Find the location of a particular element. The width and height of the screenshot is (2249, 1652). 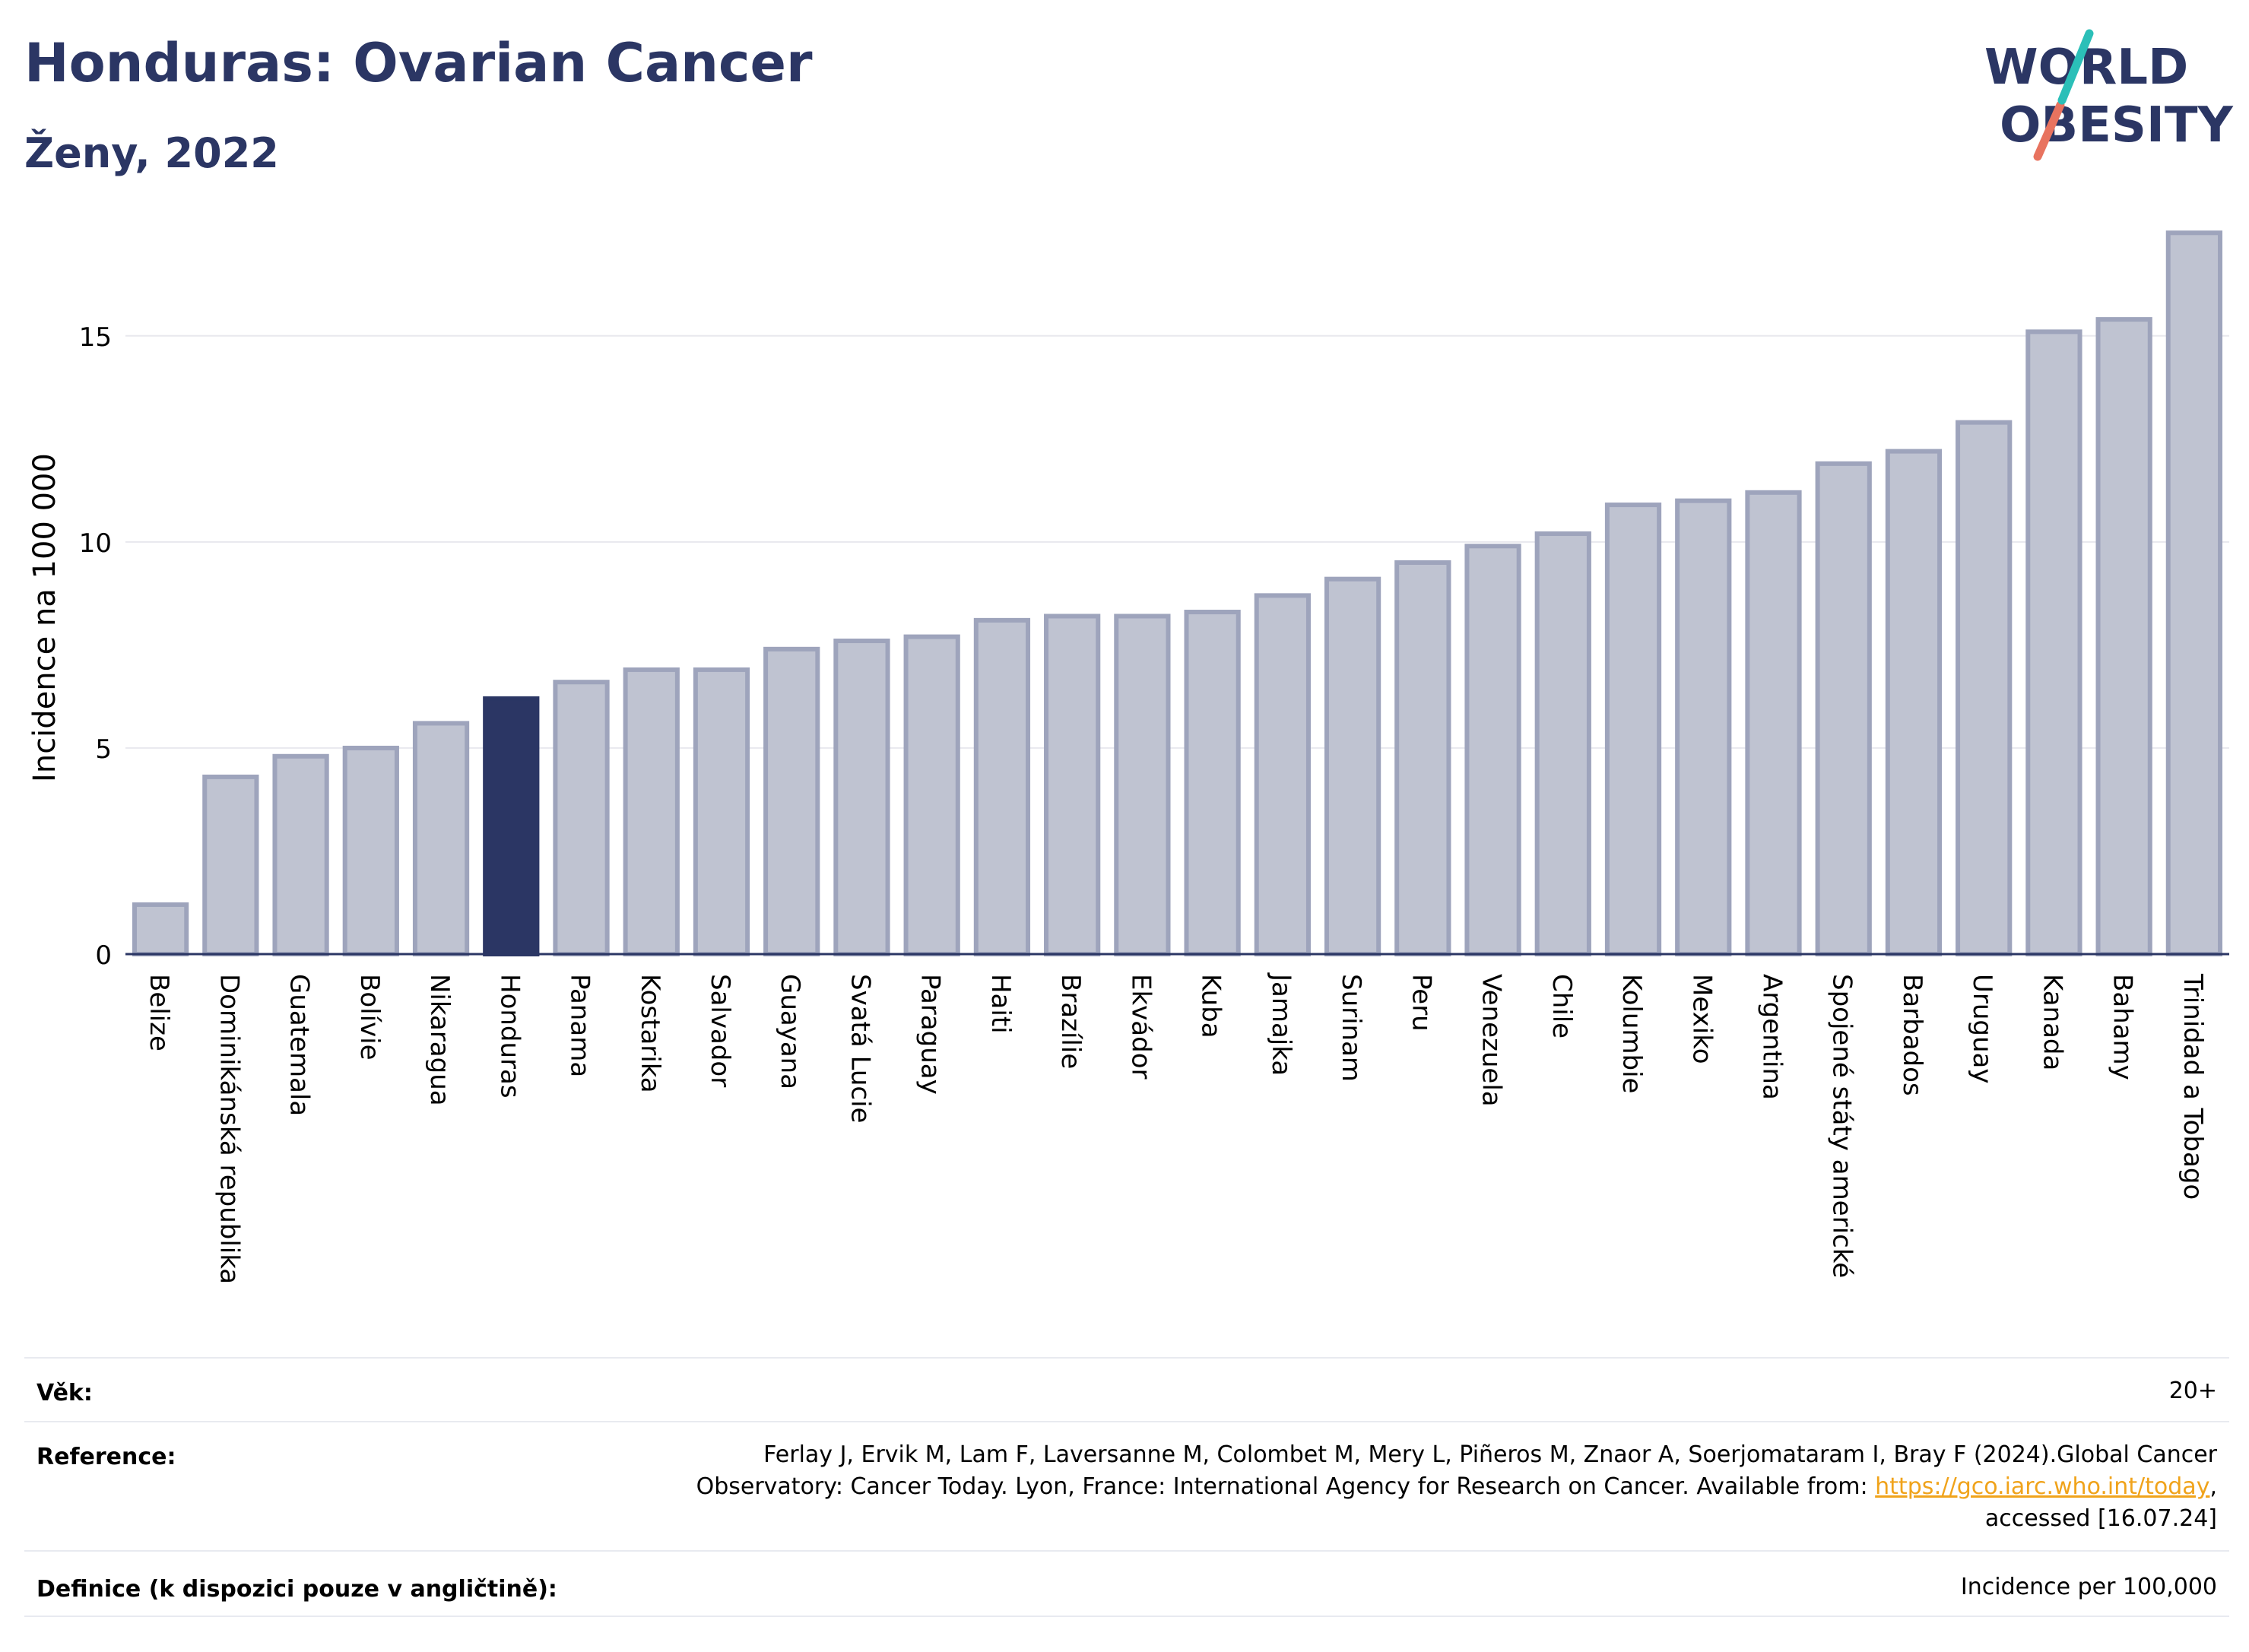

x-tick-label: Dominikánská republika is located at coordinates (229, 1129).